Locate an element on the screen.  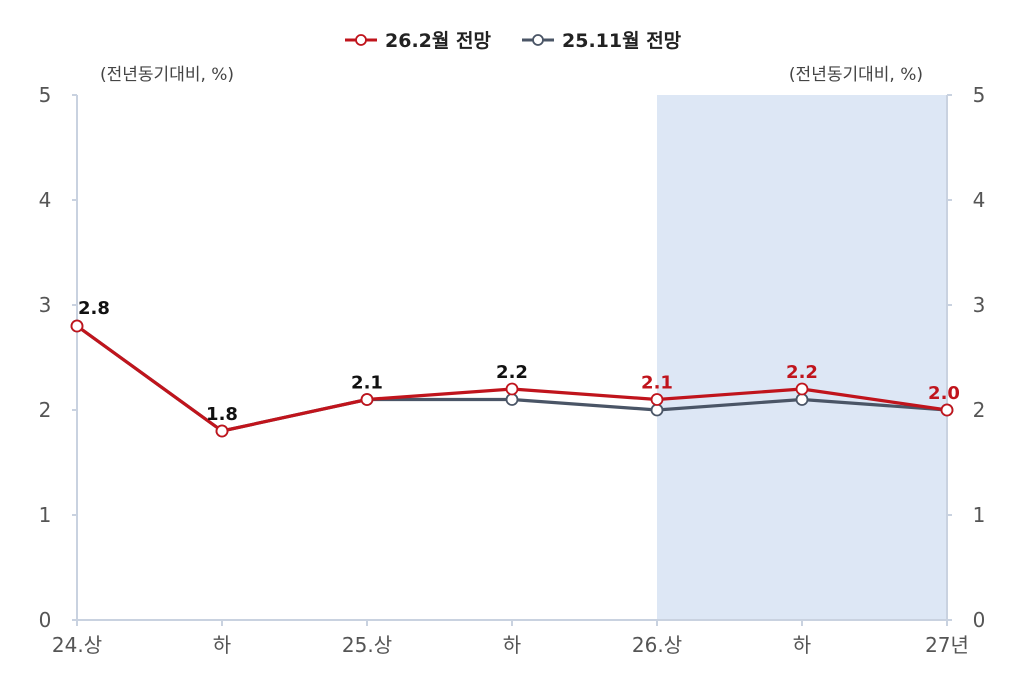
y-ticks-right: 0 1 2 3 4 5 is located at coordinates (979, 357).